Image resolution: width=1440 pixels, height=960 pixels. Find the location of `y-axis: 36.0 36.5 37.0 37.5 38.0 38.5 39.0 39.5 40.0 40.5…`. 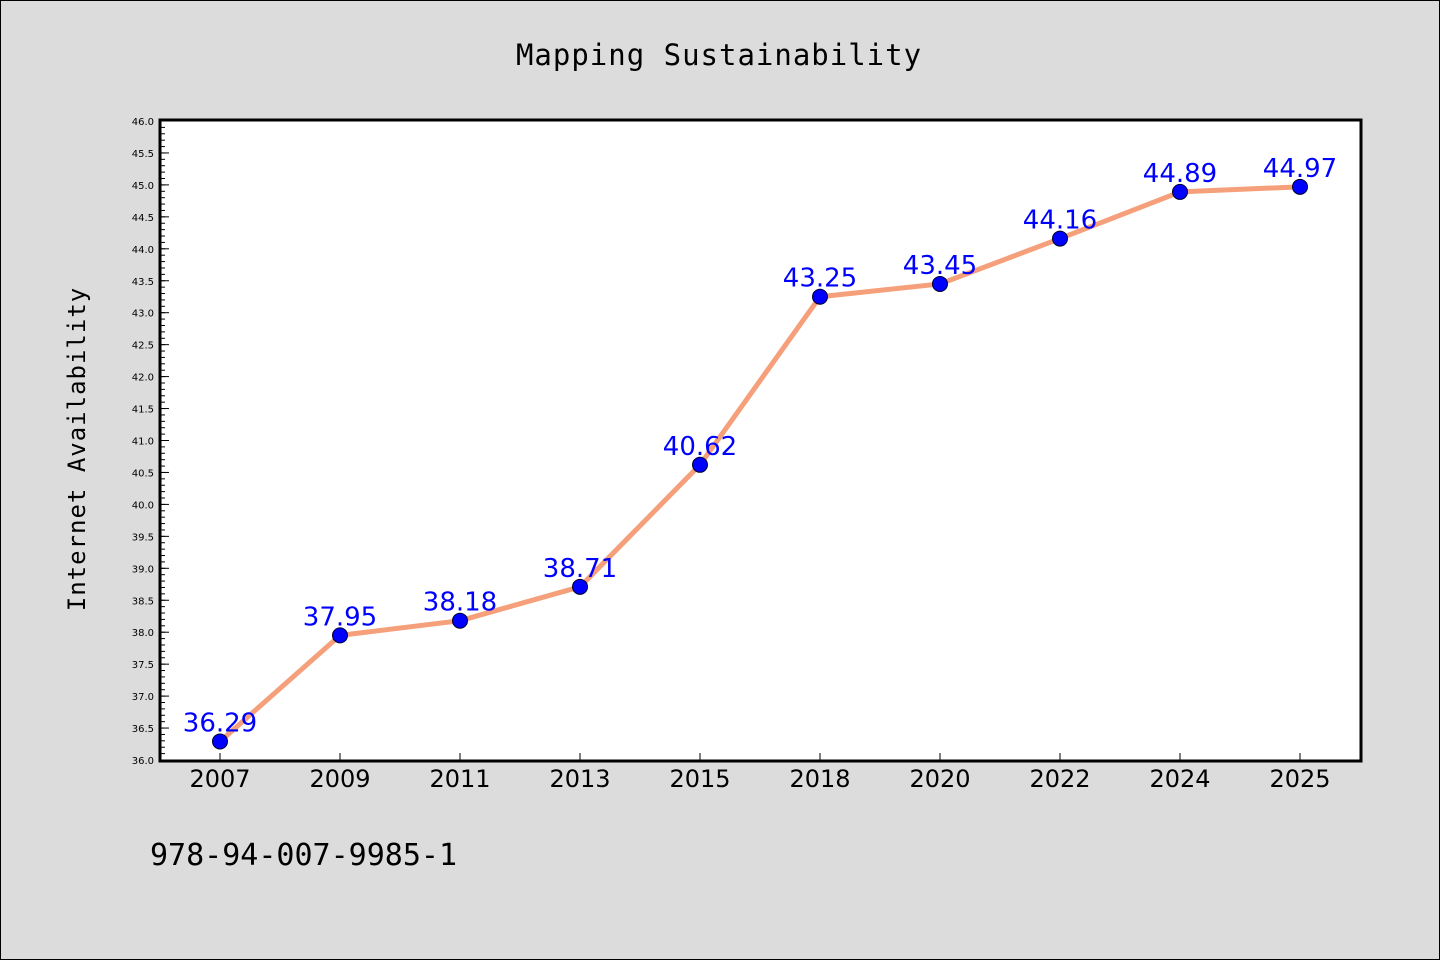

y-axis: 36.0 36.5 37.0 37.5 38.0 38.5 39.0 39.5 40.0 40.5… is located at coordinates (150, 442).